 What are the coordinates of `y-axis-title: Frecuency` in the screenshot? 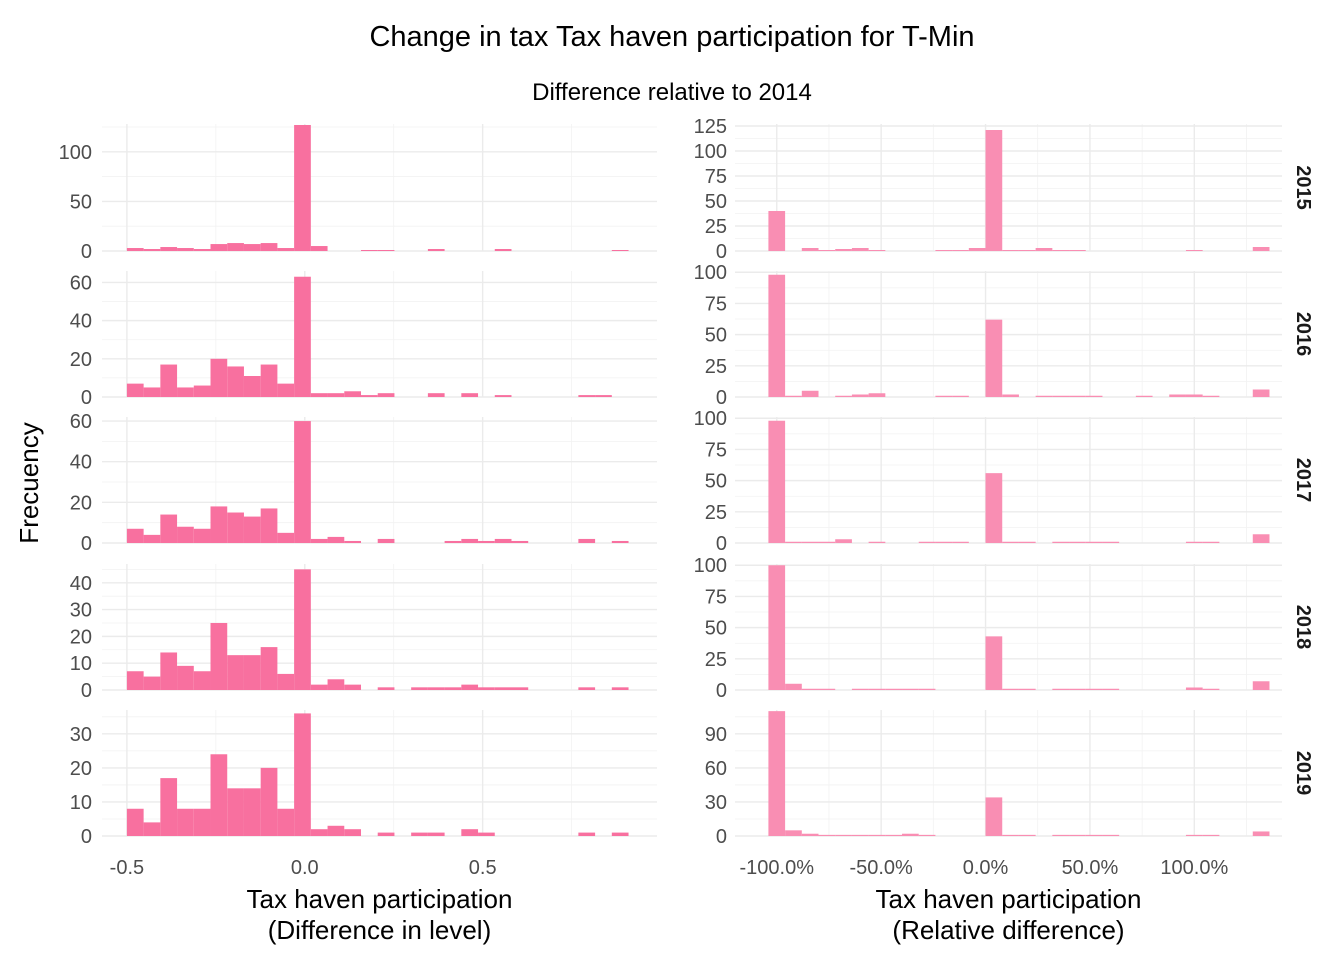 It's located at (29, 482).